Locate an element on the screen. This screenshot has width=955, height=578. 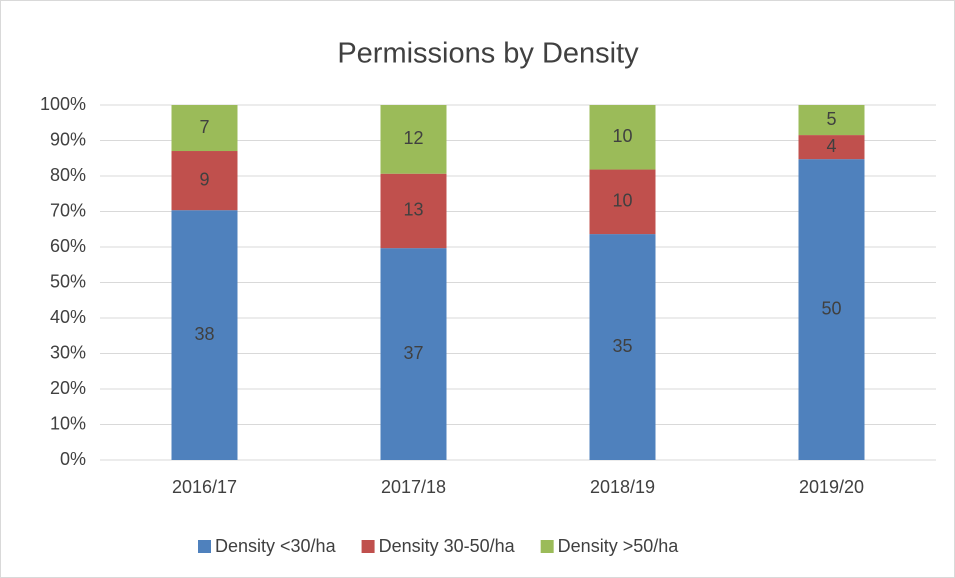
y-tick-label: 100% is located at coordinates (63, 104).